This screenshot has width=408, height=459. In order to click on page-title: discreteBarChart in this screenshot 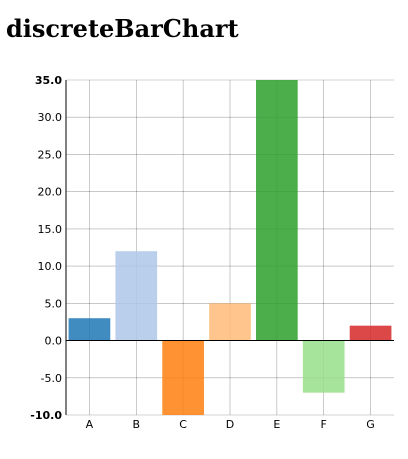, I will do `click(122, 28)`.